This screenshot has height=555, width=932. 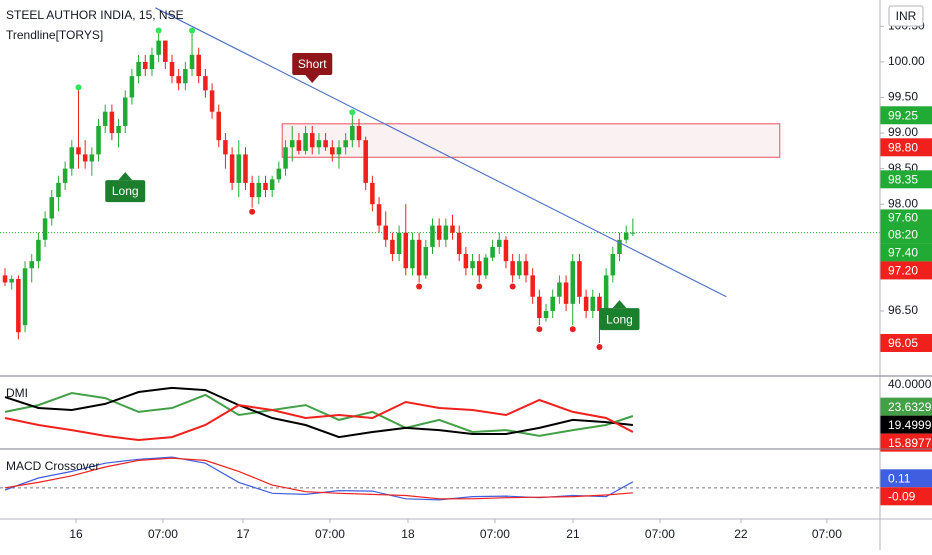 What do you see at coordinates (54, 35) in the screenshot?
I see `indicator-name: Trendline[TORYS]` at bounding box center [54, 35].